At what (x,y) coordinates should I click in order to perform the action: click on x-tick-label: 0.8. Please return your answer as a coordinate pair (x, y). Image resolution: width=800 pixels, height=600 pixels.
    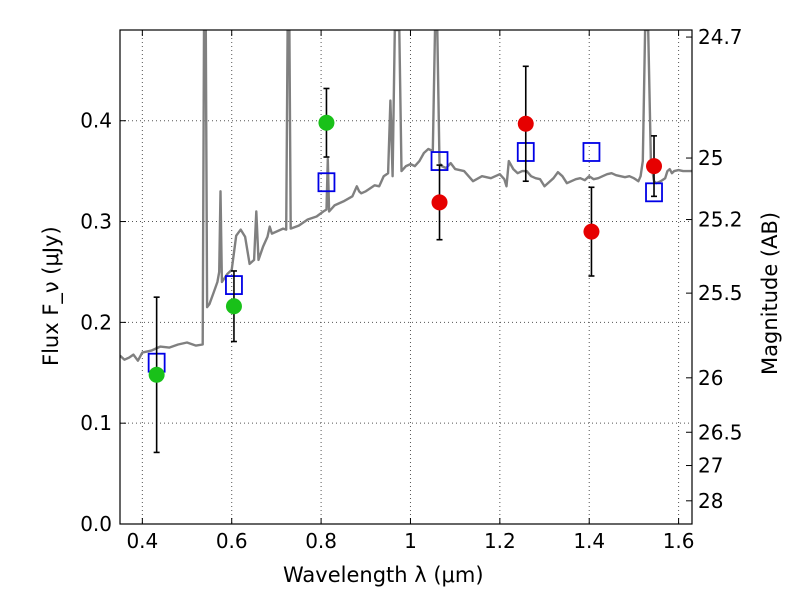
    Looking at the image, I should click on (321, 541).